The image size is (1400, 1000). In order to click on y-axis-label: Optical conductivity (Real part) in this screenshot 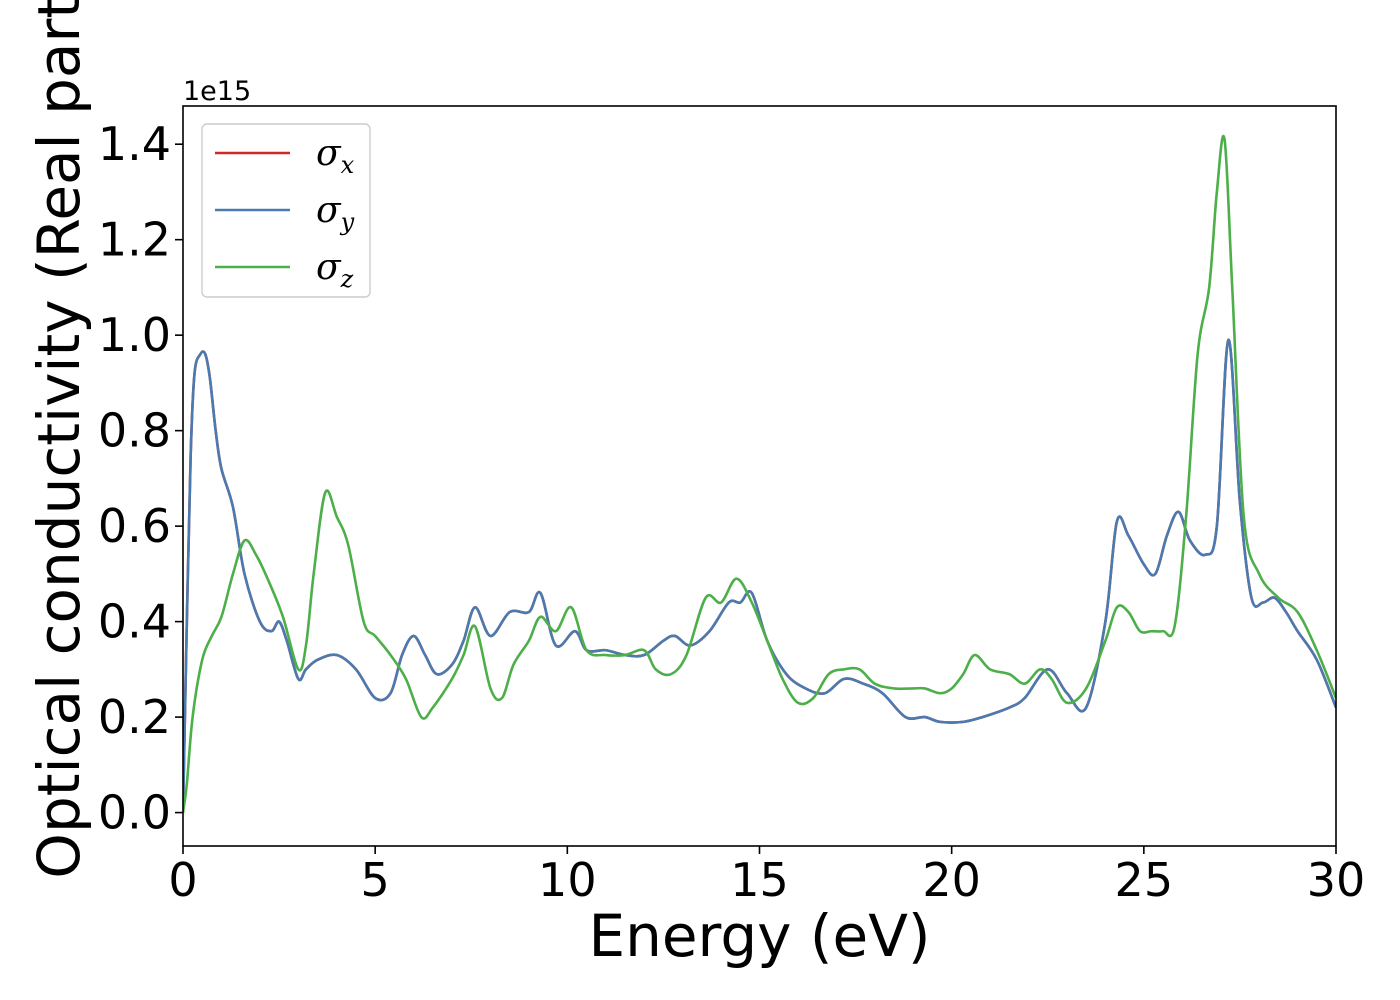, I will do `click(59, 439)`.